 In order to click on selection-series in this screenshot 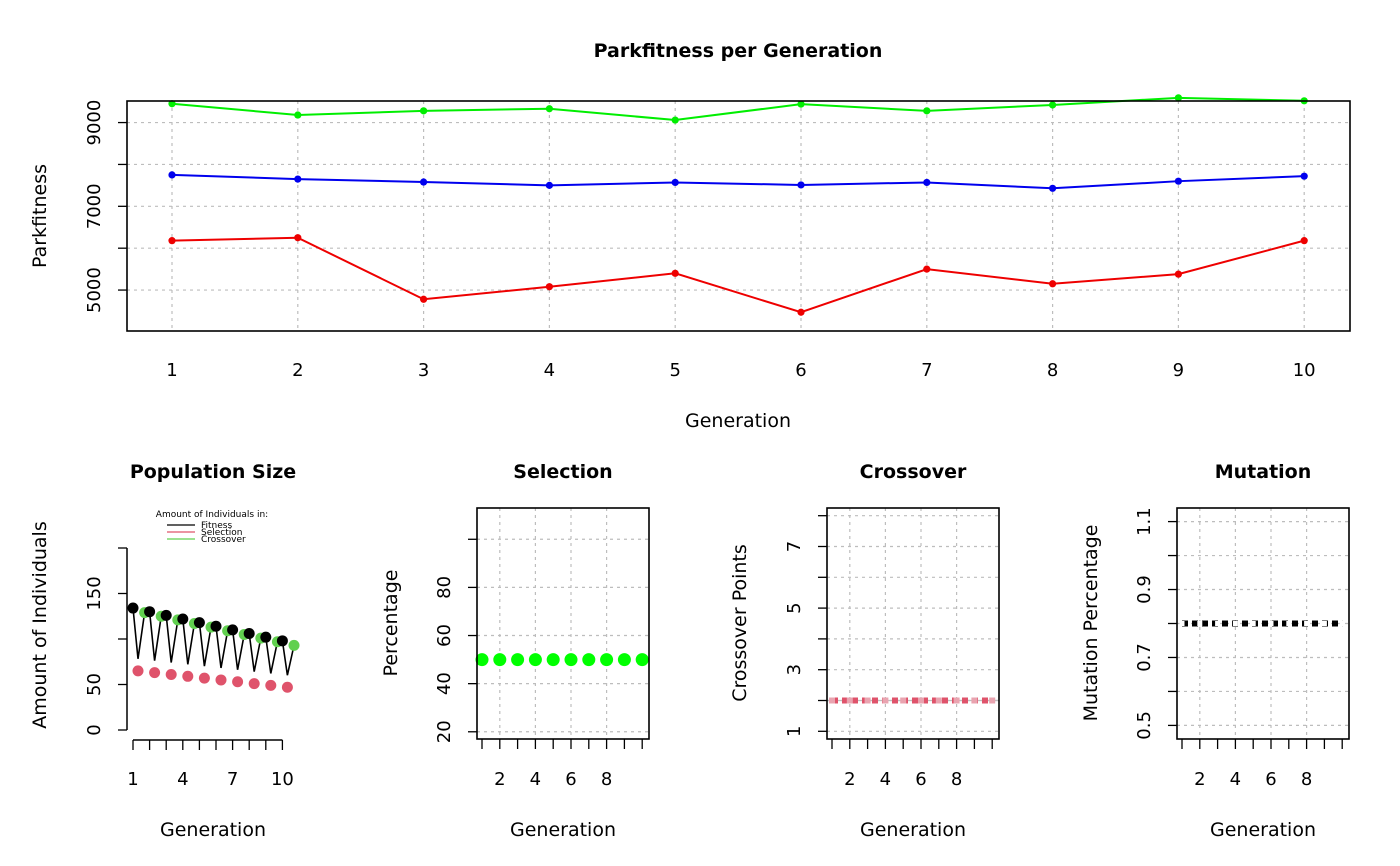, I will do `click(562, 660)`.